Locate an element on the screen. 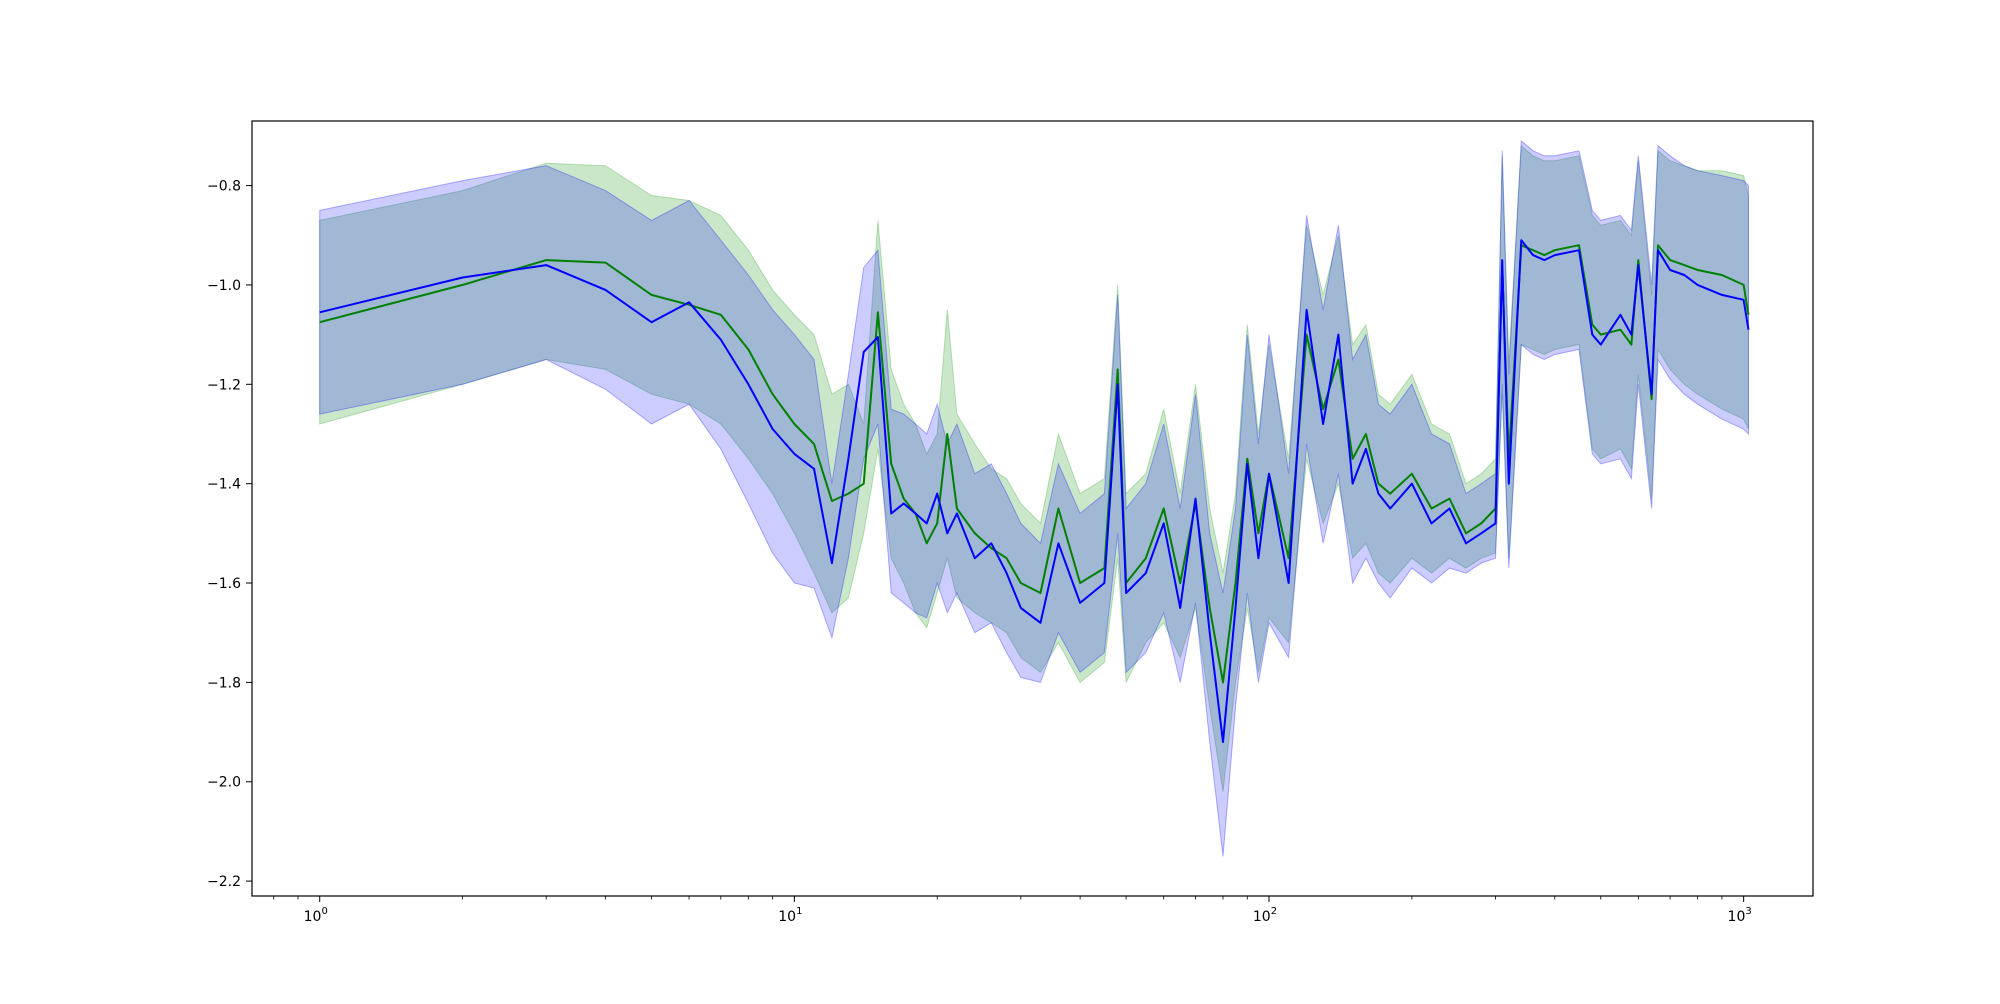  y-tick-label: −1.6 is located at coordinates (224, 584).